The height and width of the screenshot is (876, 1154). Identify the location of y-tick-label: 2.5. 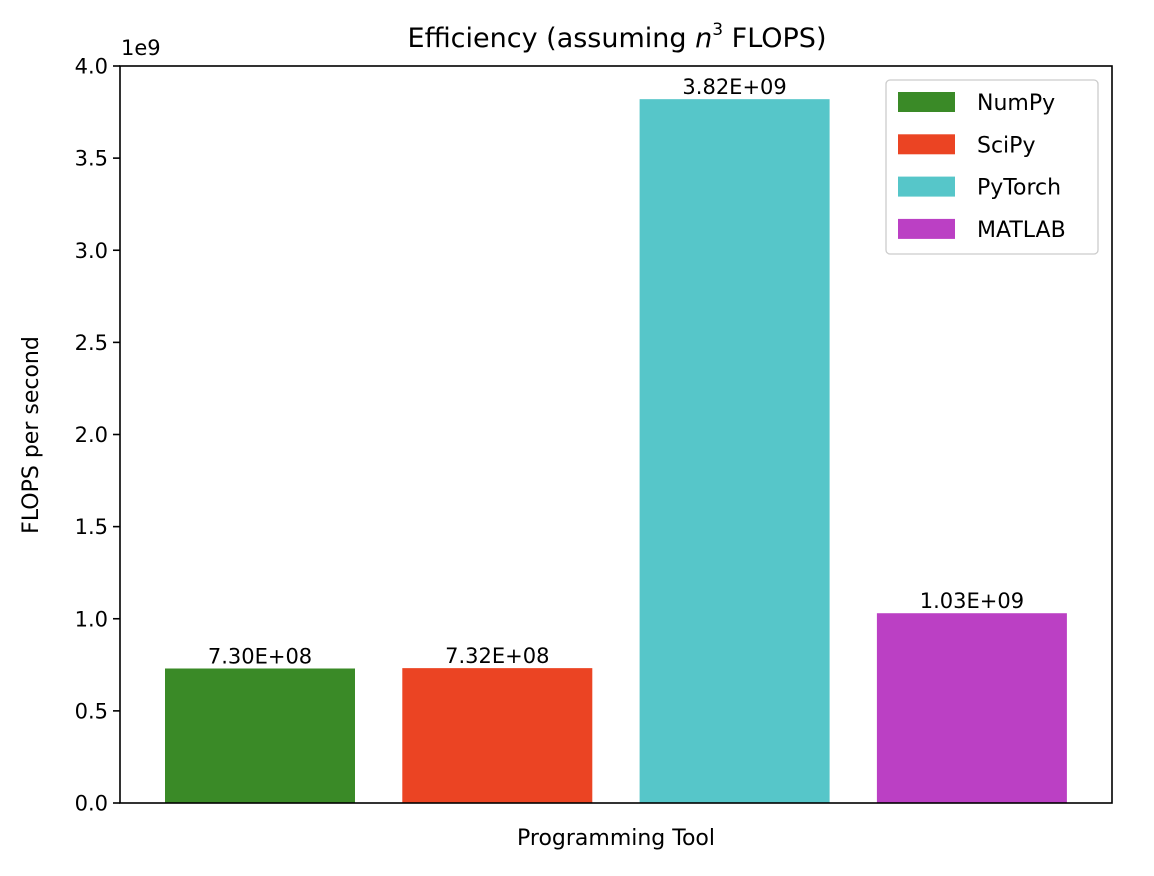
(91, 343).